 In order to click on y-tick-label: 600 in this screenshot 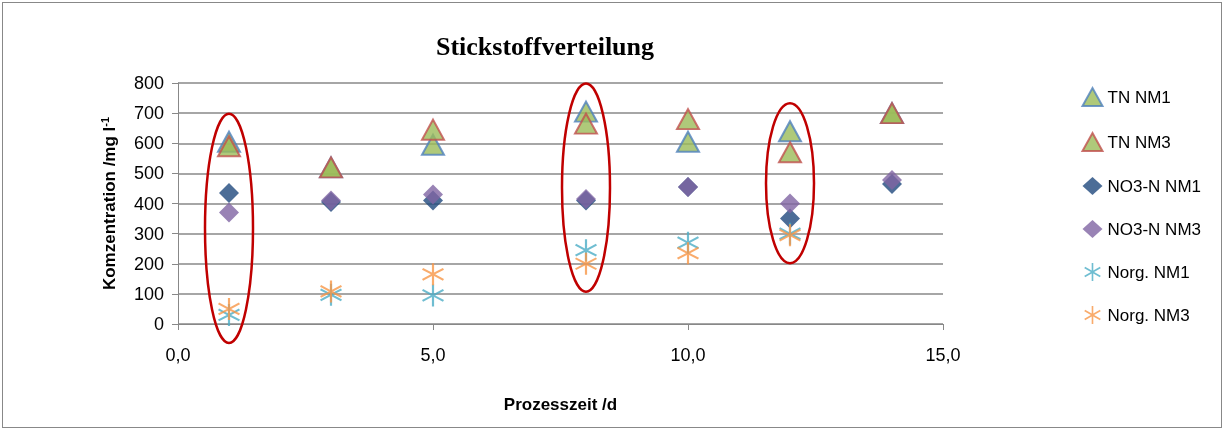, I will do `click(148, 143)`.